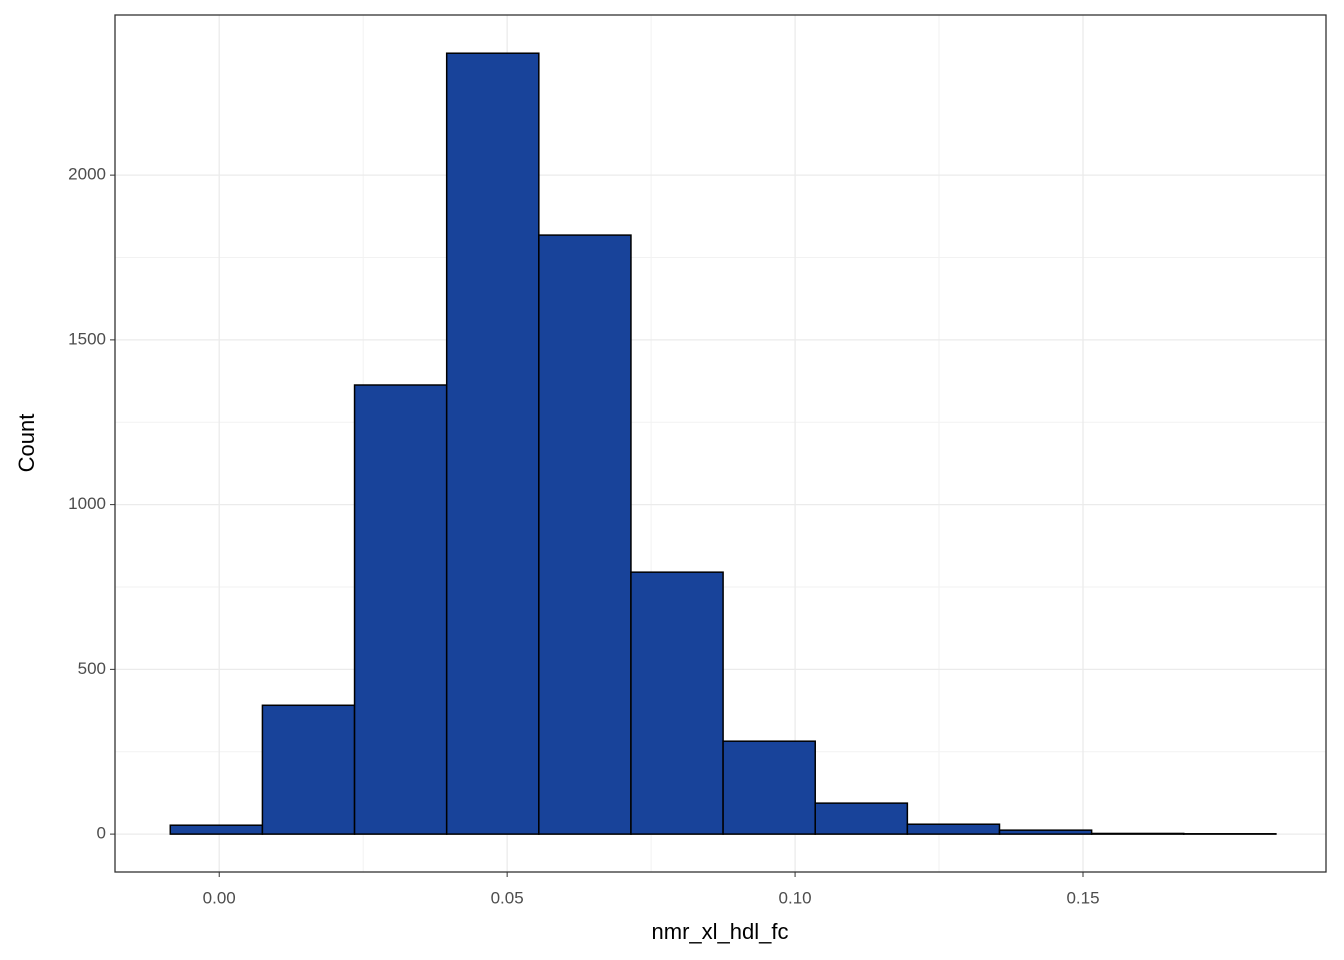  I want to click on y-tick-label: 2000, so click(87, 174).